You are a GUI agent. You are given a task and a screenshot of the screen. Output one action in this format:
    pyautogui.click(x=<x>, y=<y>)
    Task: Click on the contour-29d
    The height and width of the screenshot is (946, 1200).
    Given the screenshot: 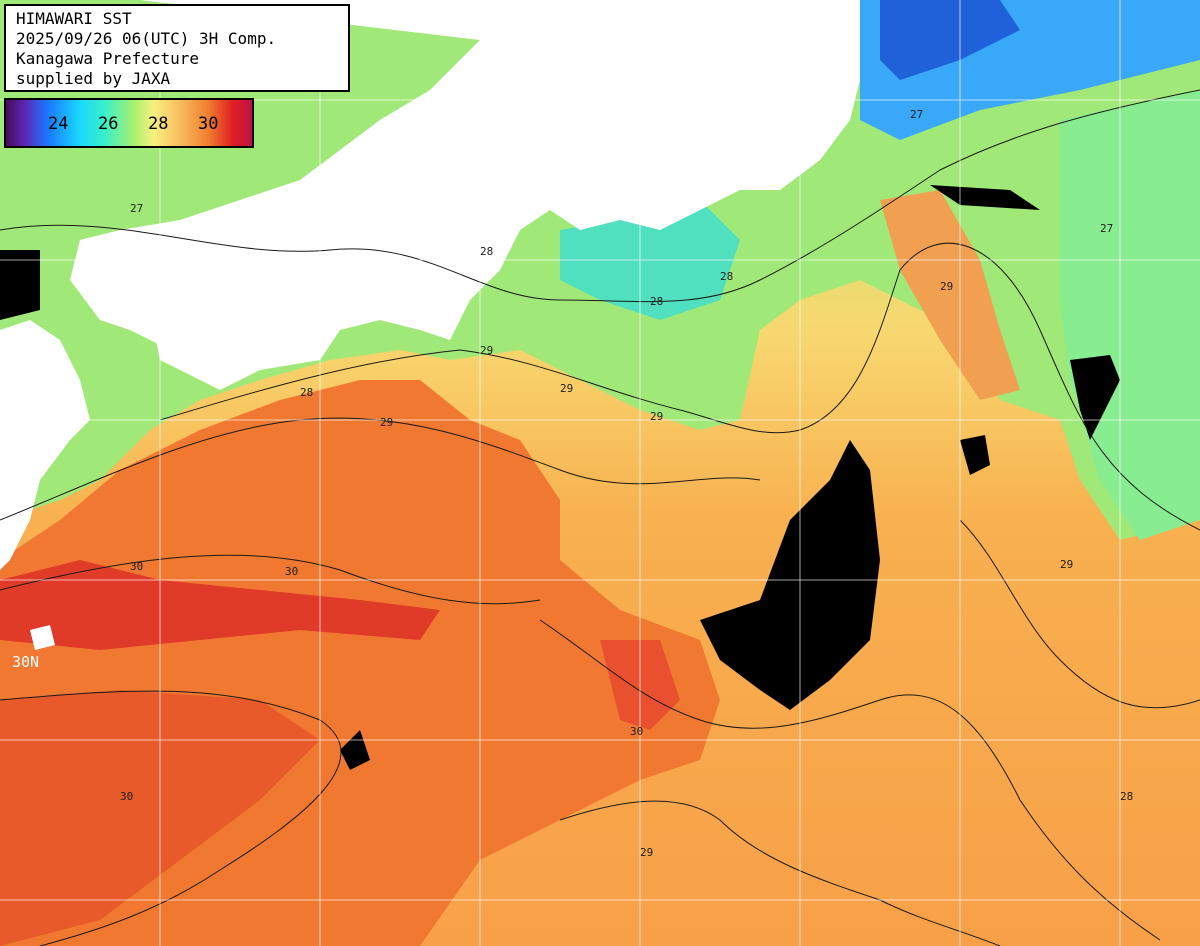 What is the action you would take?
    pyautogui.click(x=1079, y=614)
    